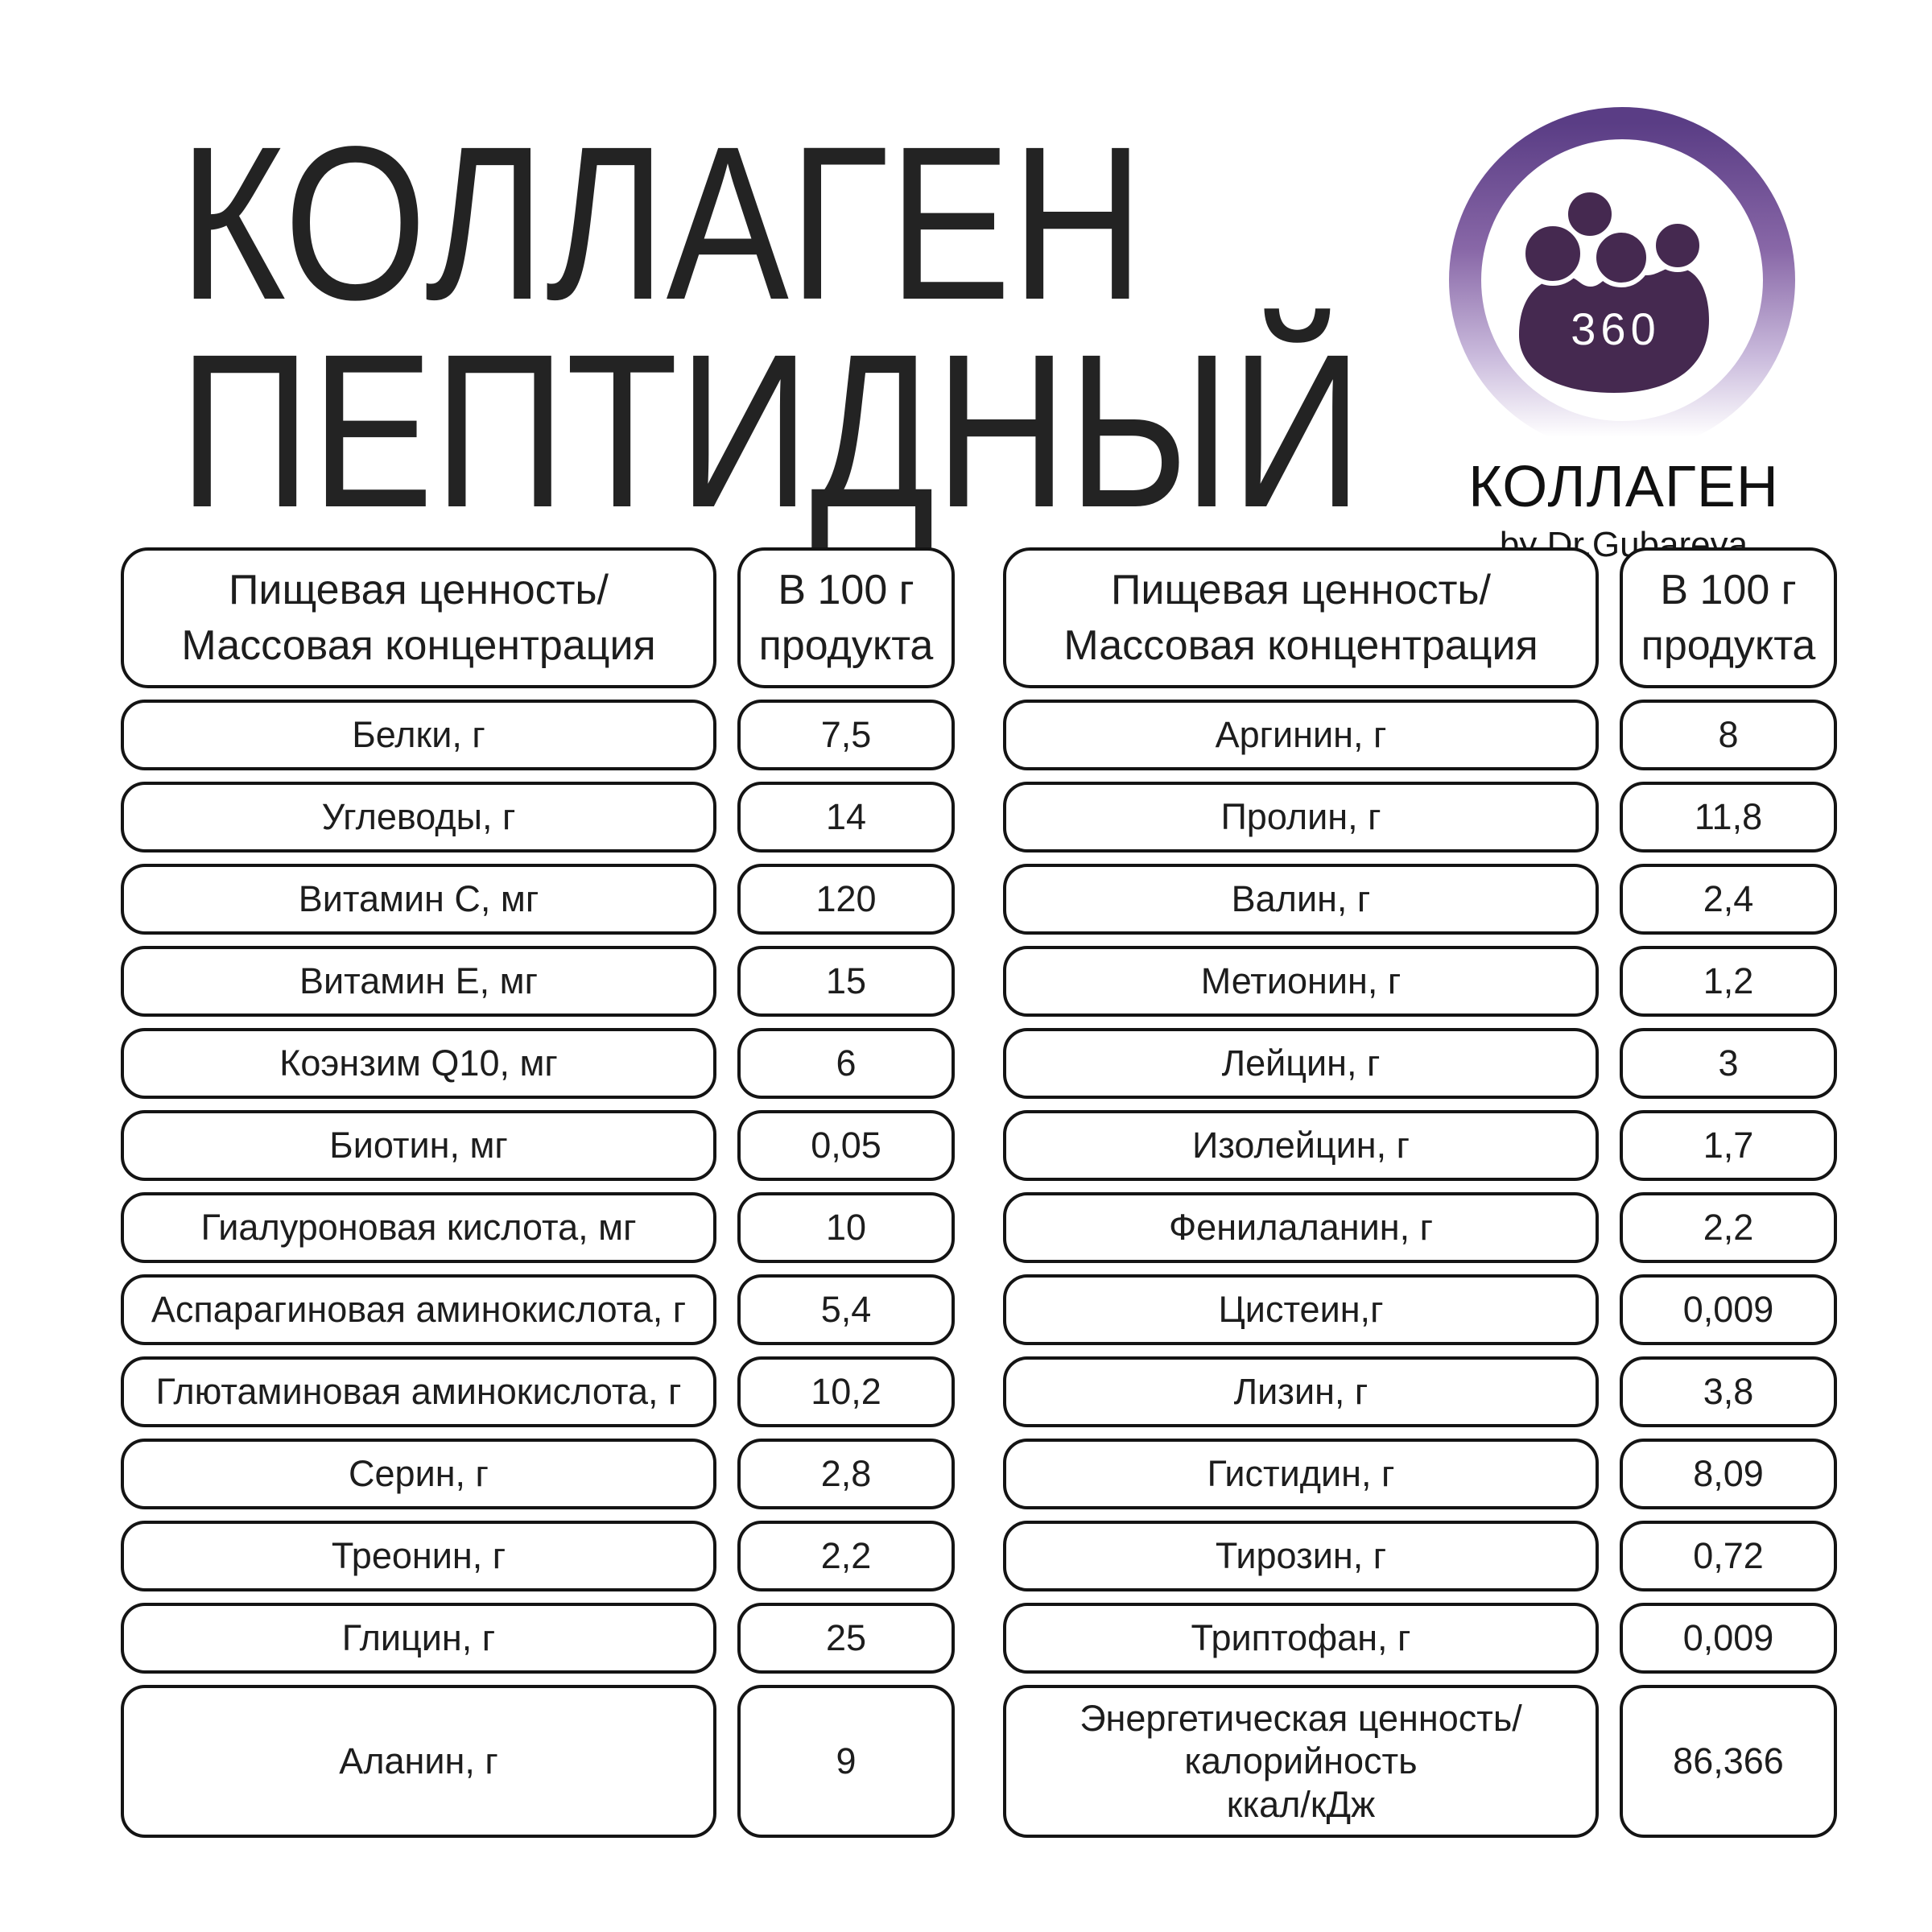 Image resolution: width=1932 pixels, height=1932 pixels. What do you see at coordinates (418, 817) in the screenshot?
I see `row-label-cell: Углеводы, г` at bounding box center [418, 817].